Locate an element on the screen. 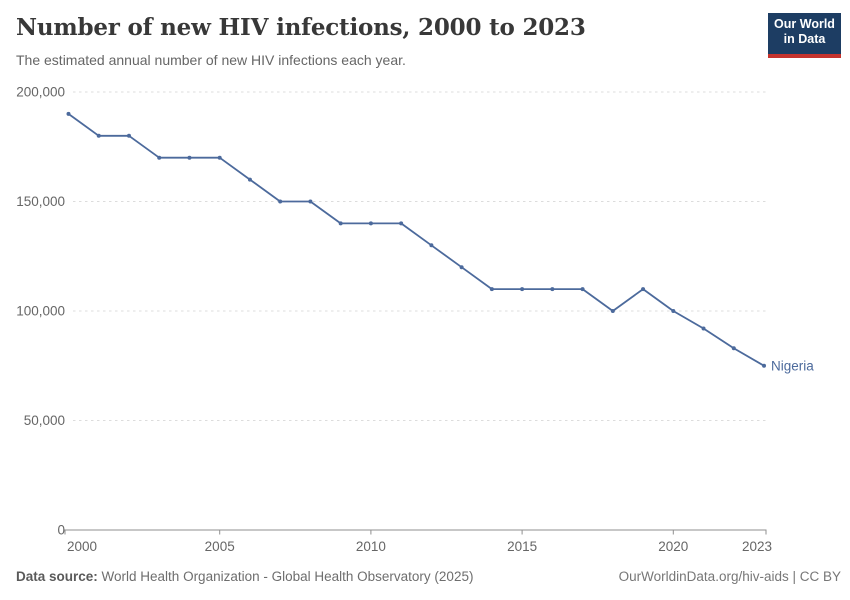  x-axis-labels: 2000 2005 2010 2015 2020 2023 is located at coordinates (419, 546).